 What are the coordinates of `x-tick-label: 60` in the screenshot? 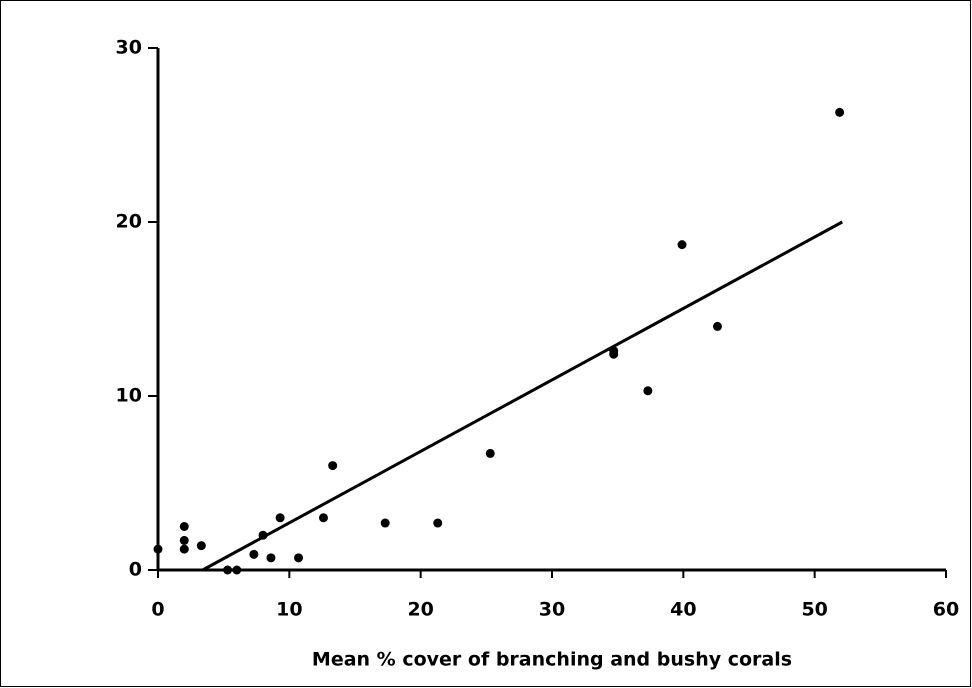 It's located at (946, 610).